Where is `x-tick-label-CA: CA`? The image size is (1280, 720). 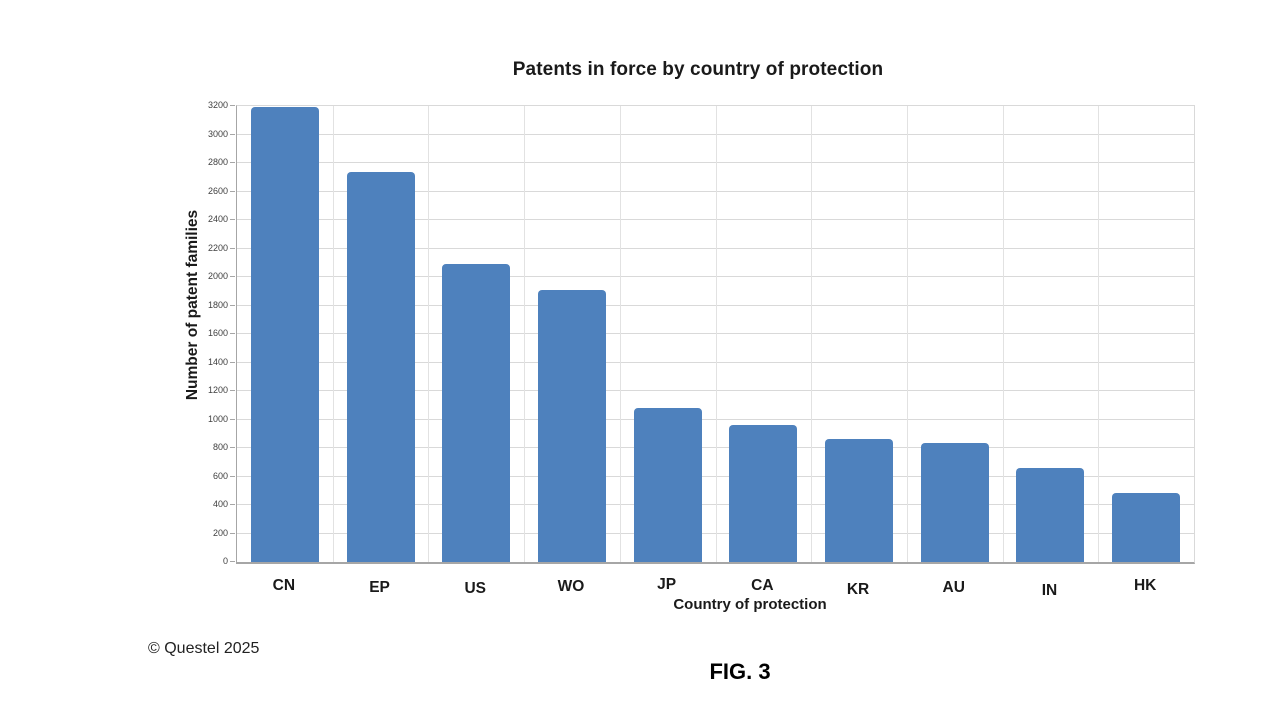 x-tick-label-CA: CA is located at coordinates (762, 585).